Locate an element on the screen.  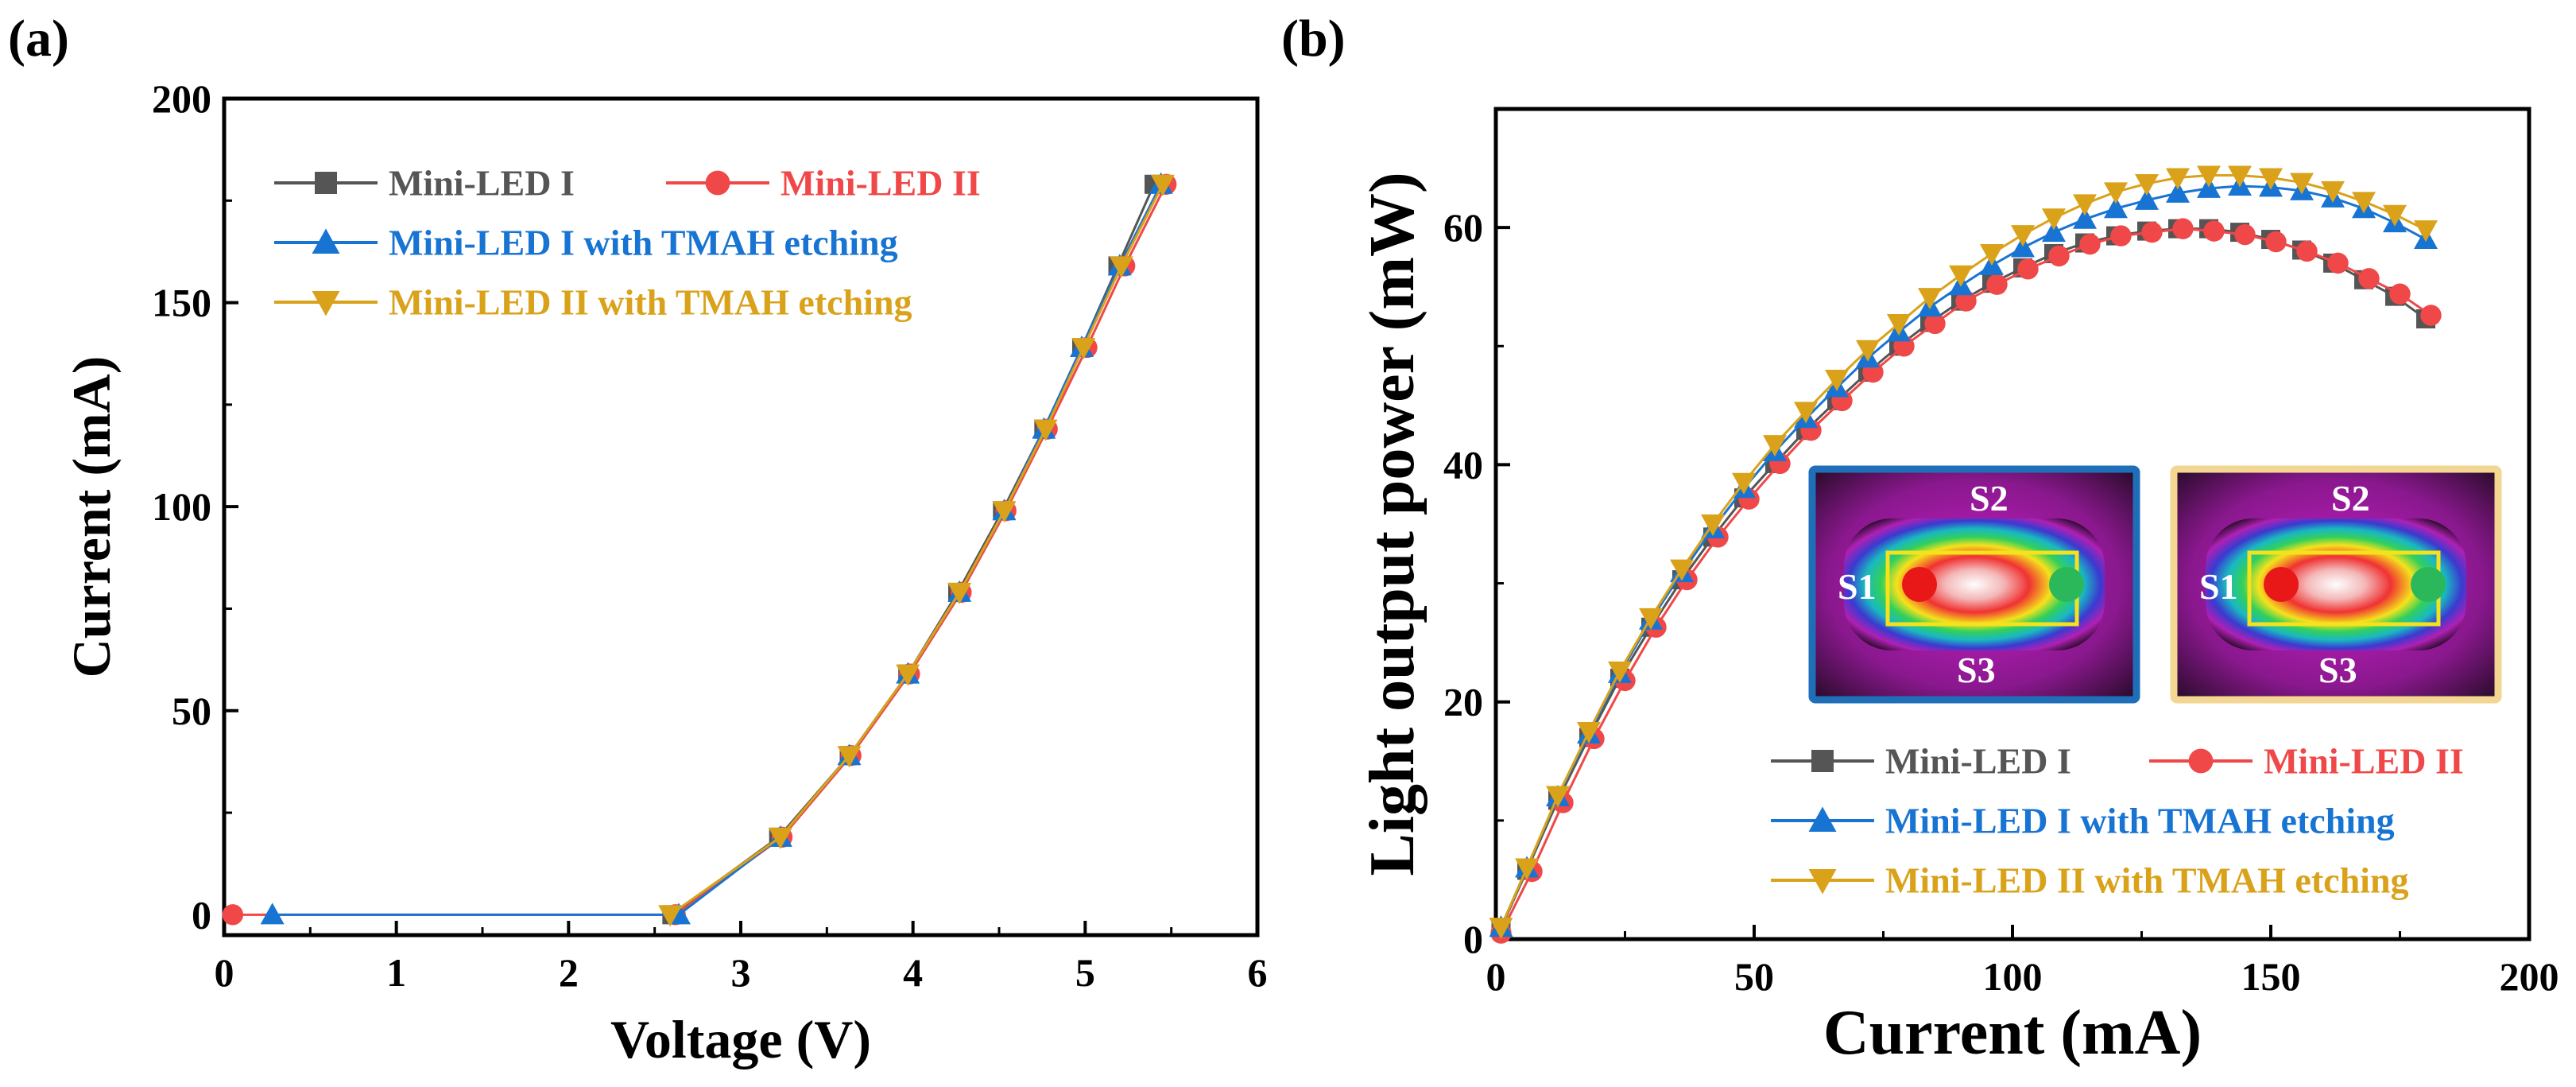
y-axis-label-a: Current (mA) is located at coordinates (91, 517).